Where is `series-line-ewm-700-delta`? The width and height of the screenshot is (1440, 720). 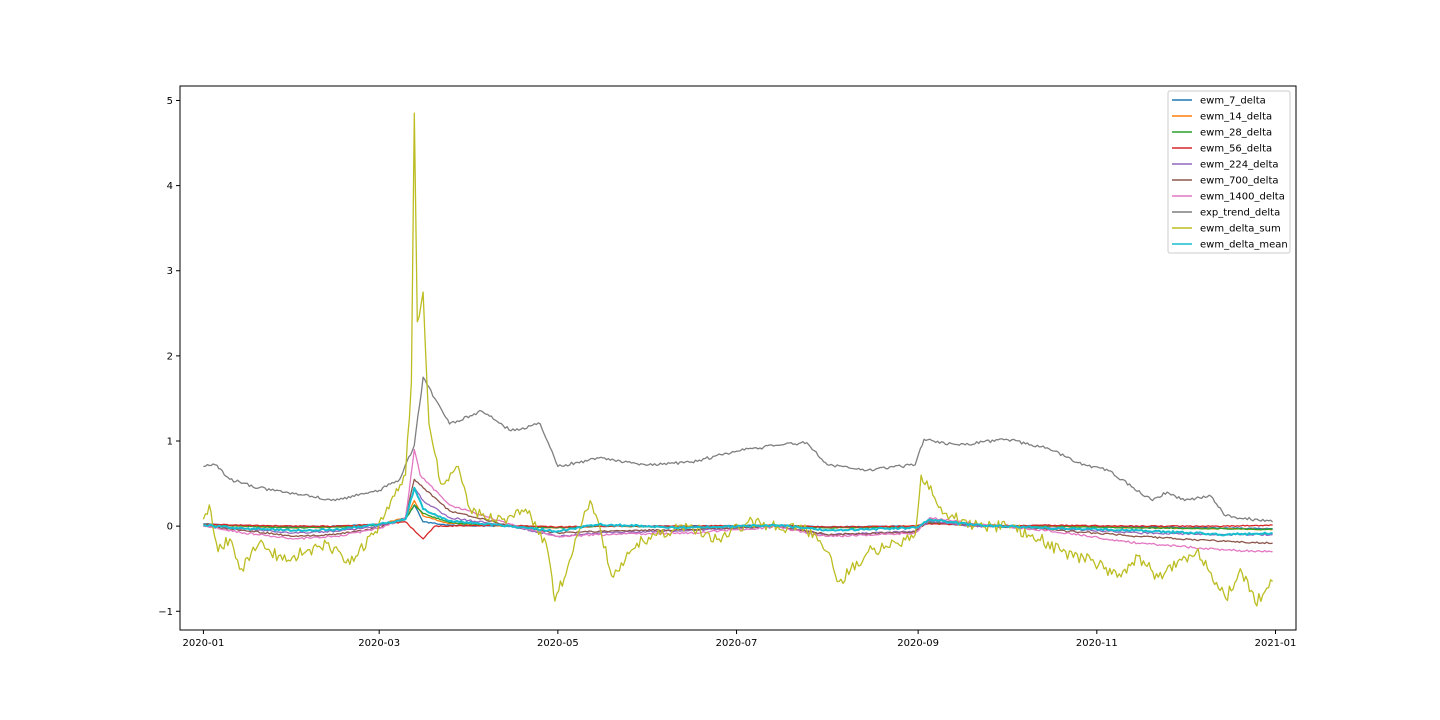 series-line-ewm-700-delta is located at coordinates (738, 511).